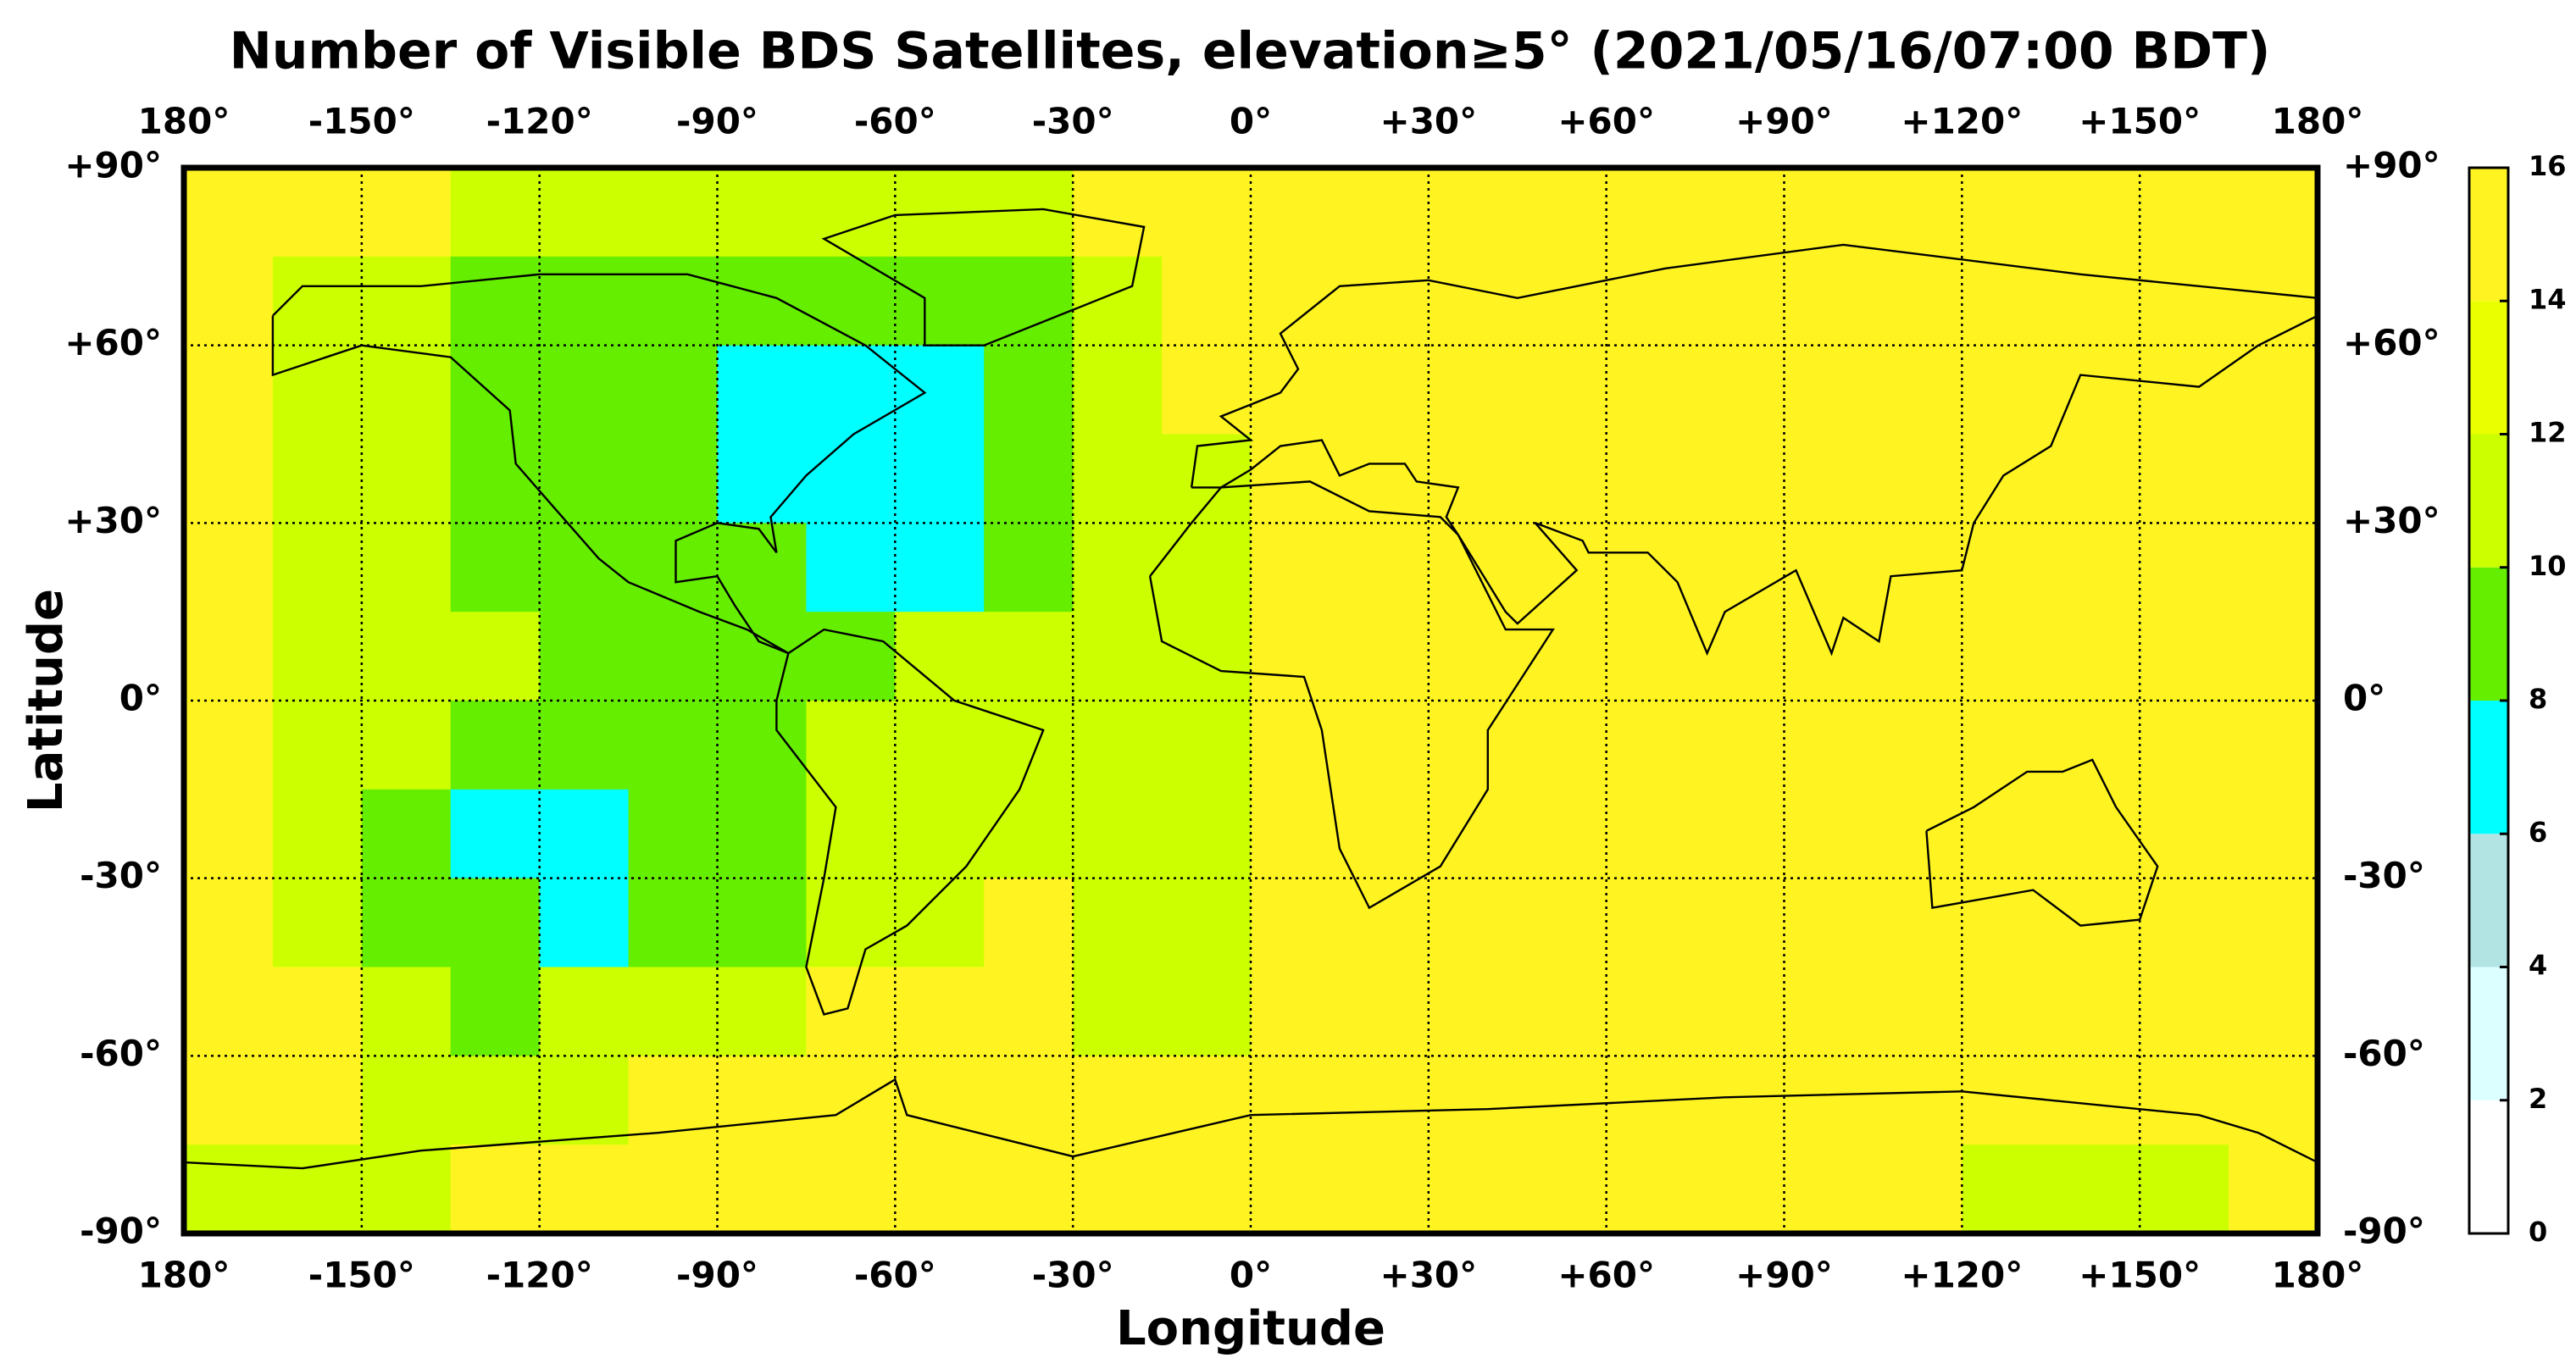  I want to click on x-tick-label: 0°, so click(1251, 121).